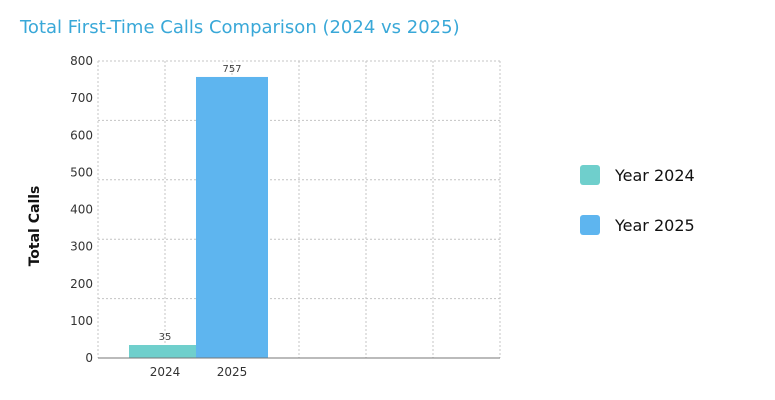 This screenshot has width=775, height=400. Describe the element at coordinates (81, 210) in the screenshot. I see `y-tick-label: 400` at that location.